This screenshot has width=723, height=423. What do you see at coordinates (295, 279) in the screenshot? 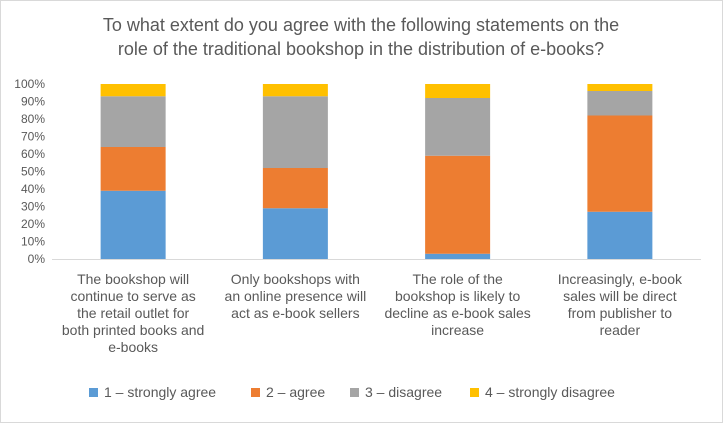
I see `x-category-label-line: Only bookshops with` at bounding box center [295, 279].